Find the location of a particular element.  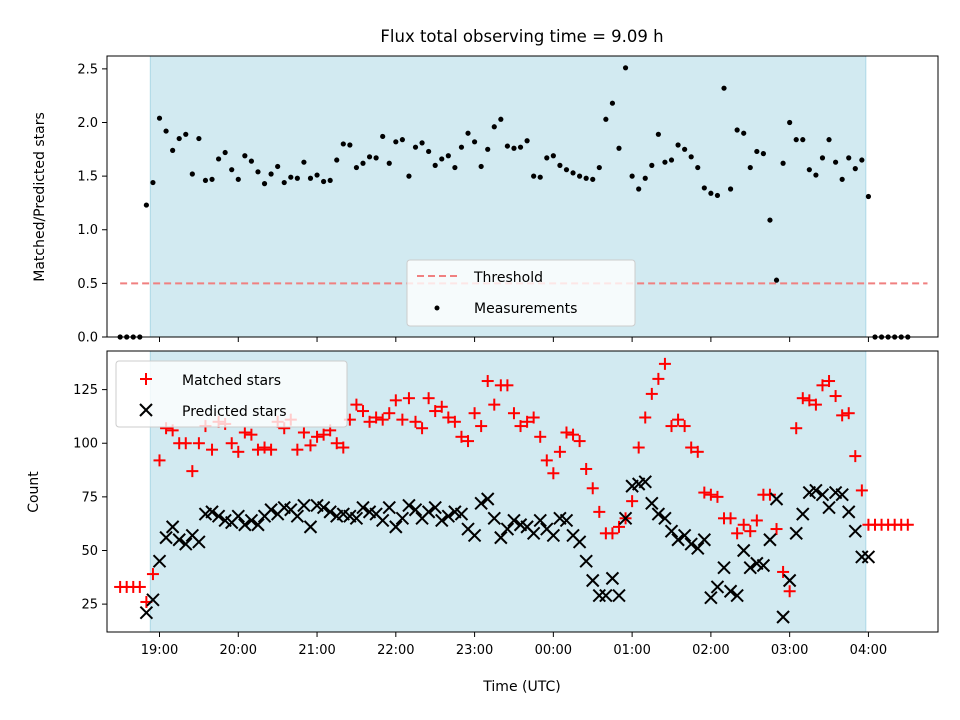

bottom-legend: Matched stars Predicted stars is located at coordinates (231, 394).